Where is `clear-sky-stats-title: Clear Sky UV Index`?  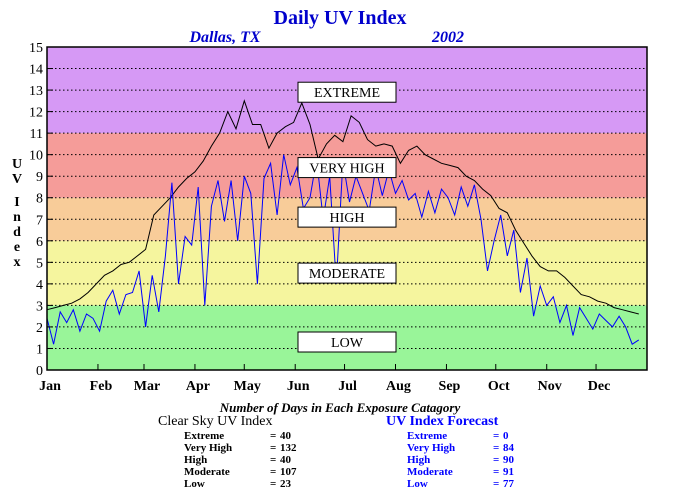
clear-sky-stats-title: Clear Sky UV Index is located at coordinates (215, 421).